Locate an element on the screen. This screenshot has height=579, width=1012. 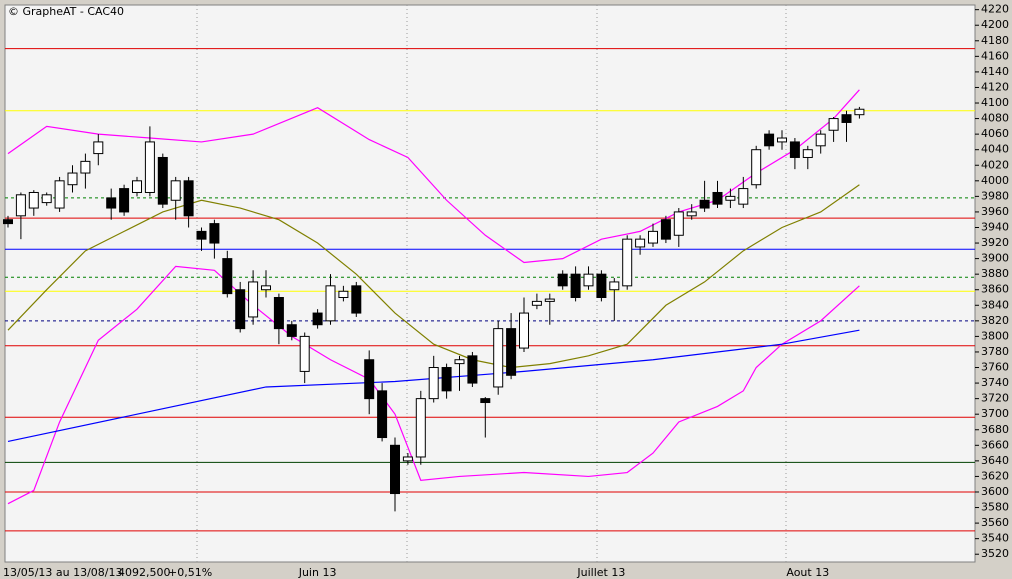
y-tick-label: 3560 is located at coordinates (995, 522).